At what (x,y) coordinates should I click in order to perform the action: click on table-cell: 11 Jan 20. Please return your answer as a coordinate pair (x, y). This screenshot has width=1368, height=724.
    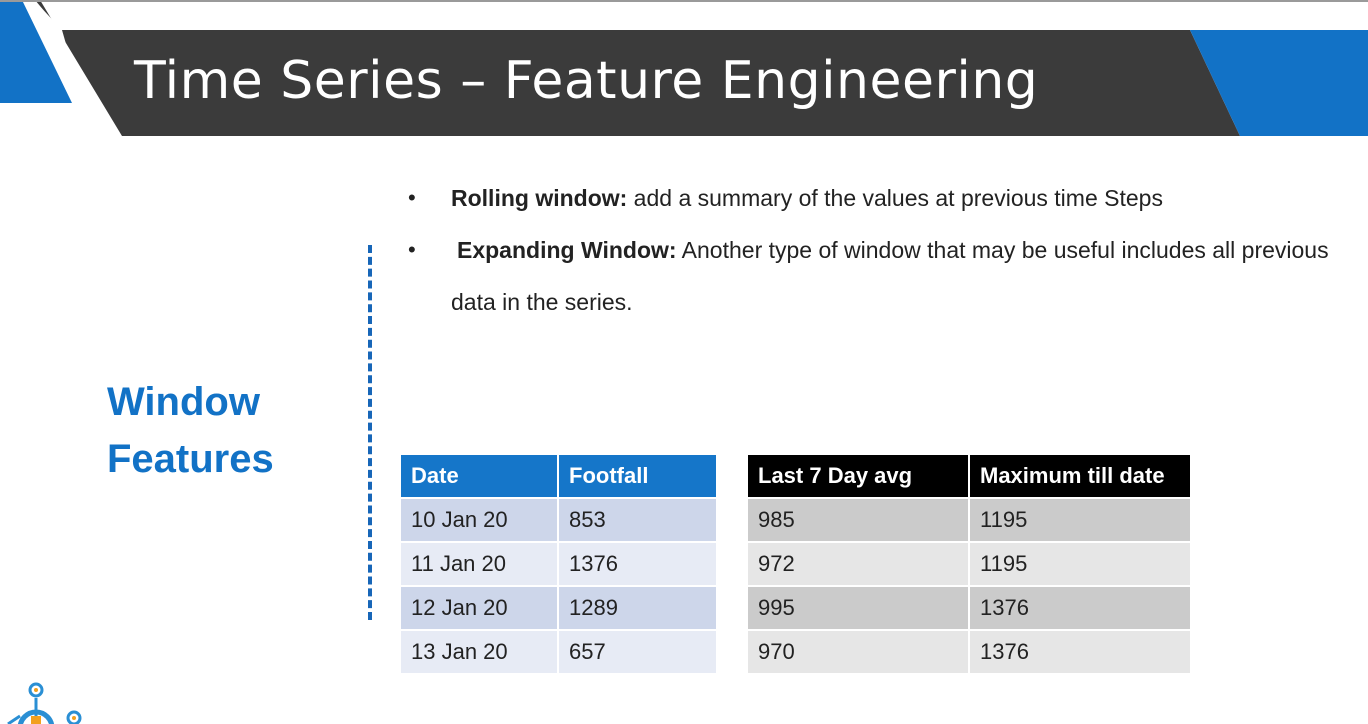
    Looking at the image, I should click on (480, 563).